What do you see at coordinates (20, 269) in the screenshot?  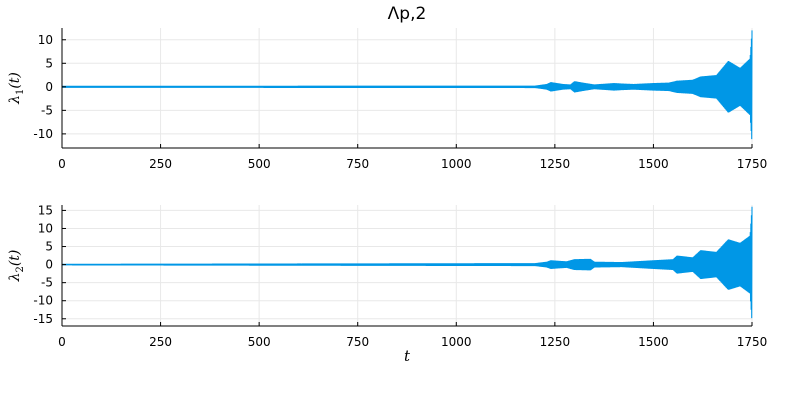 I see `y-axis-label-sub: 2` at bounding box center [20, 269].